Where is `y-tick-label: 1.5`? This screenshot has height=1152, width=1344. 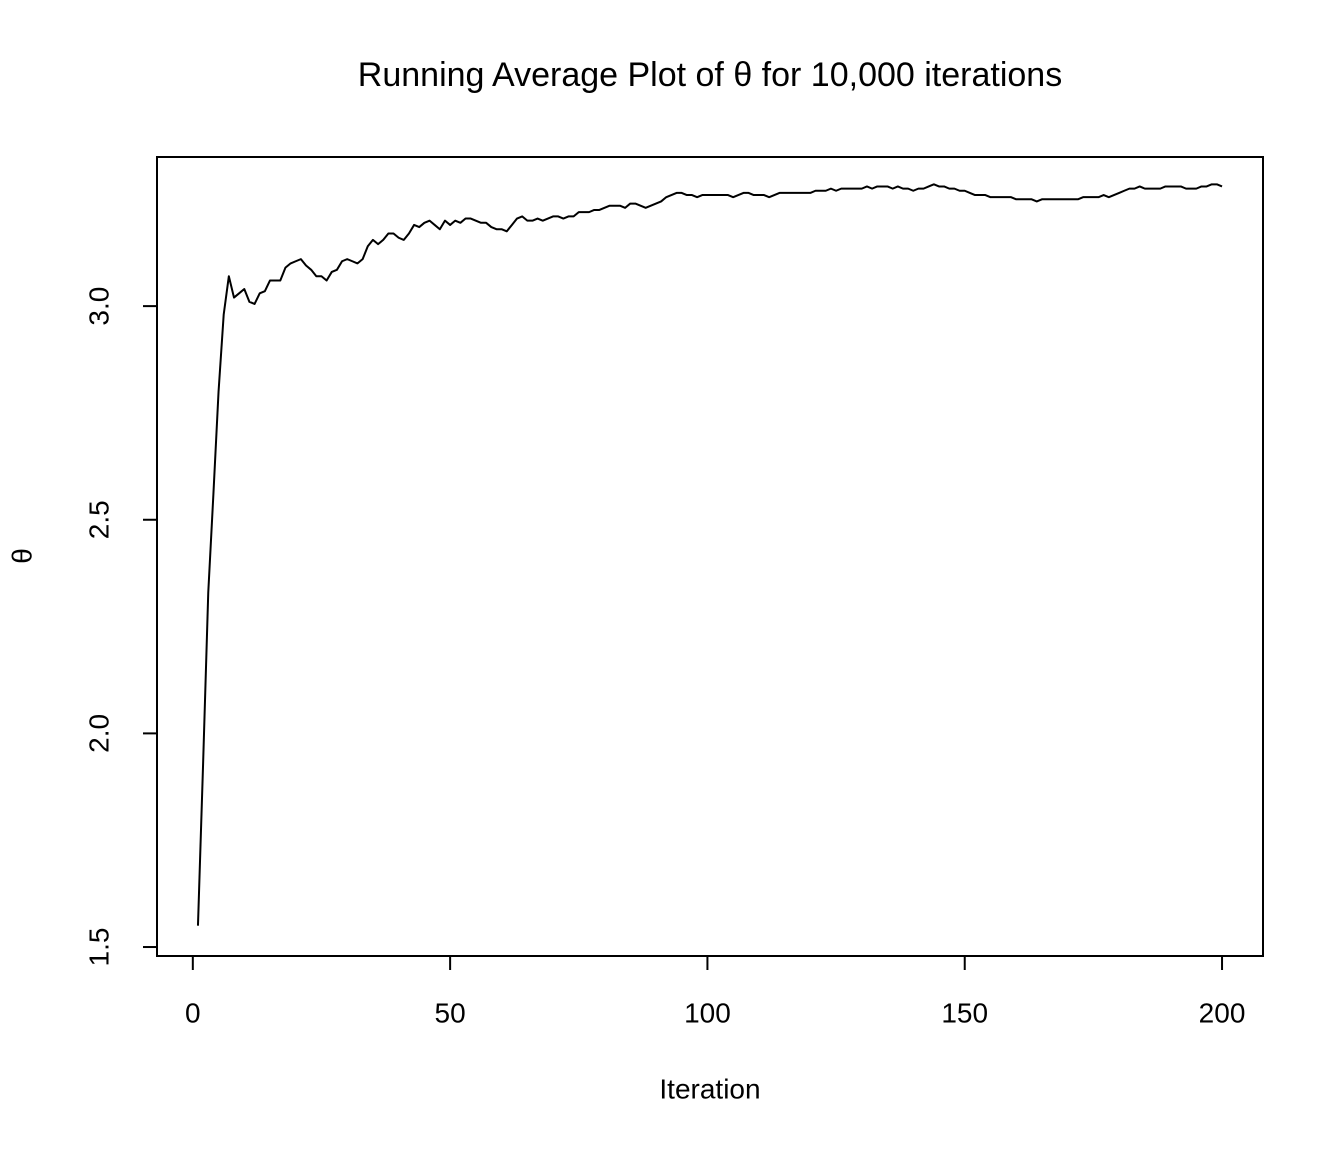
y-tick-label: 1.5 is located at coordinates (98, 947).